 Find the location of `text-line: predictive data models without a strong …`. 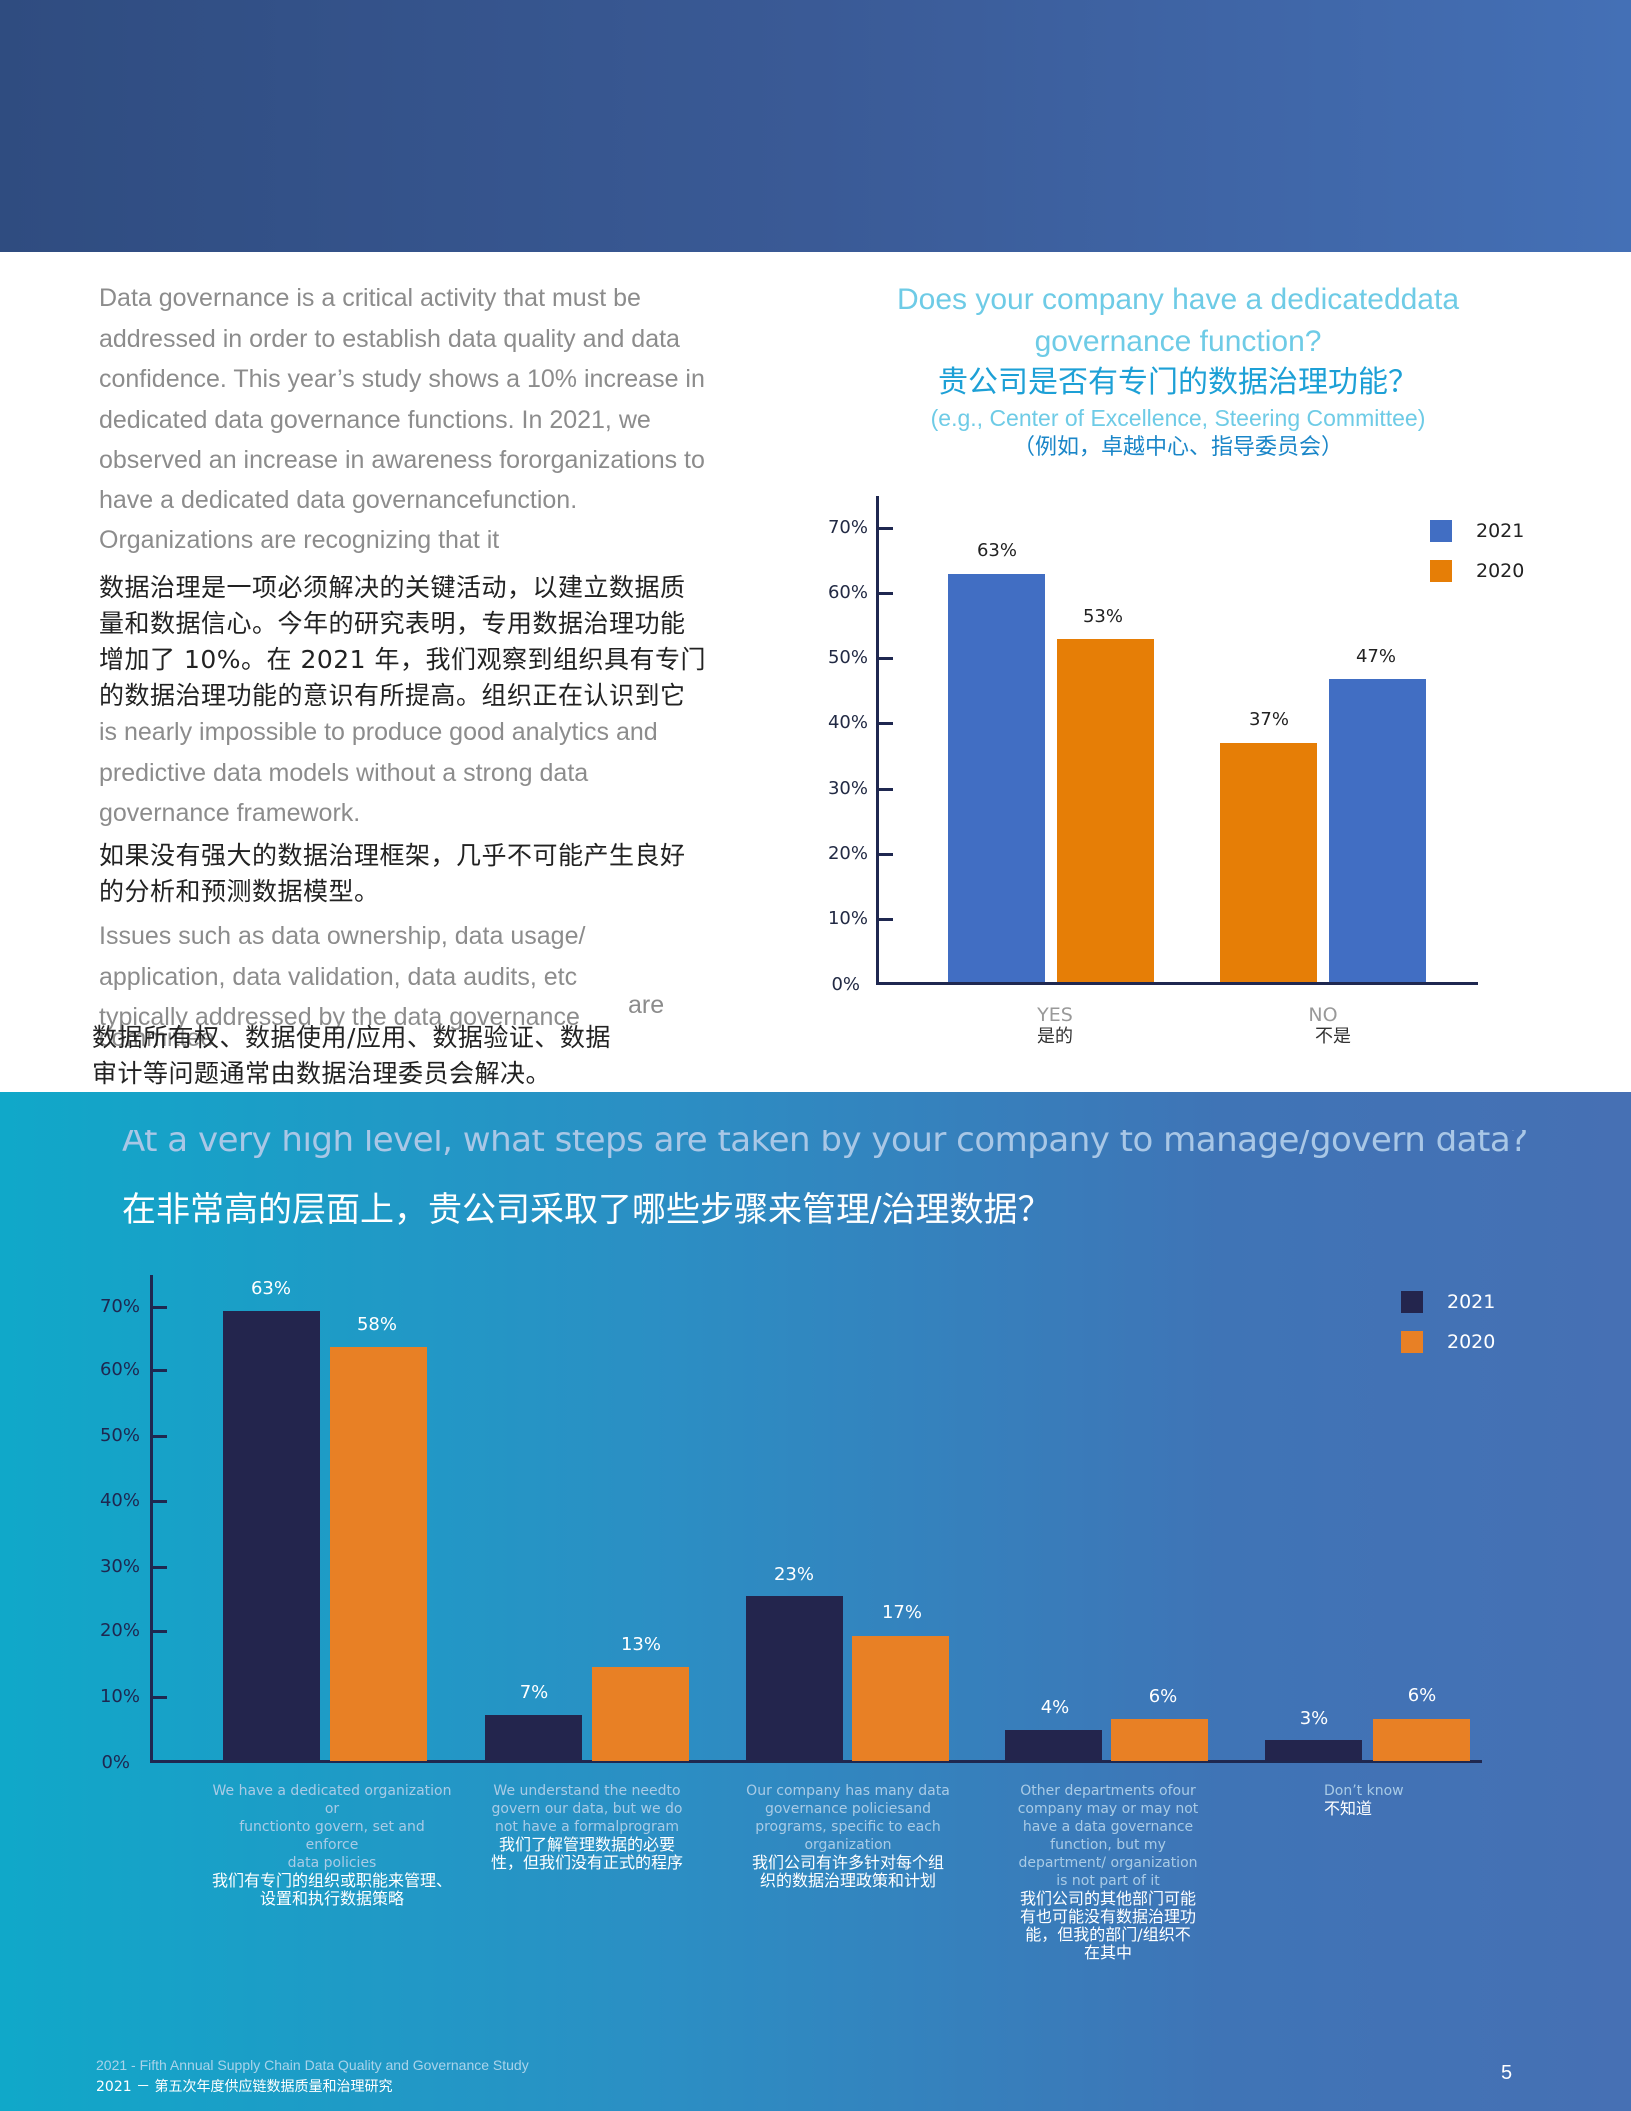

text-line: predictive data models without a strong … is located at coordinates (344, 772).